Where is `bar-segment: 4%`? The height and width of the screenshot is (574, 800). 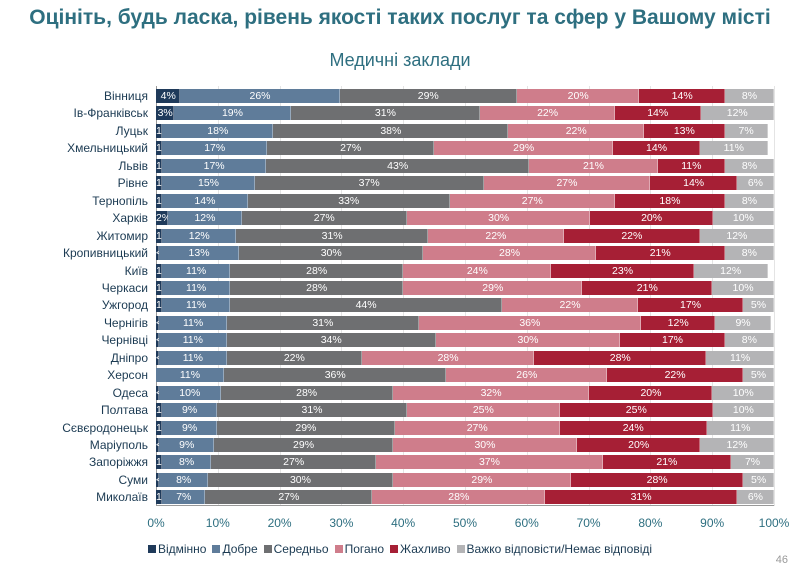
bar-segment: 4% is located at coordinates (168, 96).